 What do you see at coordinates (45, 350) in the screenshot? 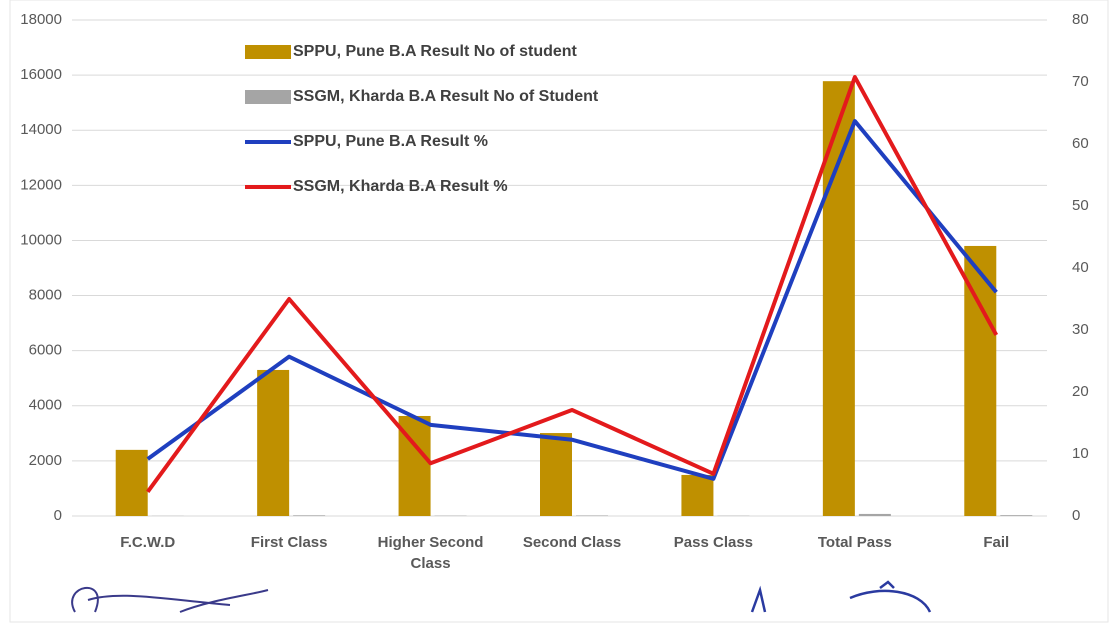
I see `y-tick-label: 6000` at bounding box center [45, 350].